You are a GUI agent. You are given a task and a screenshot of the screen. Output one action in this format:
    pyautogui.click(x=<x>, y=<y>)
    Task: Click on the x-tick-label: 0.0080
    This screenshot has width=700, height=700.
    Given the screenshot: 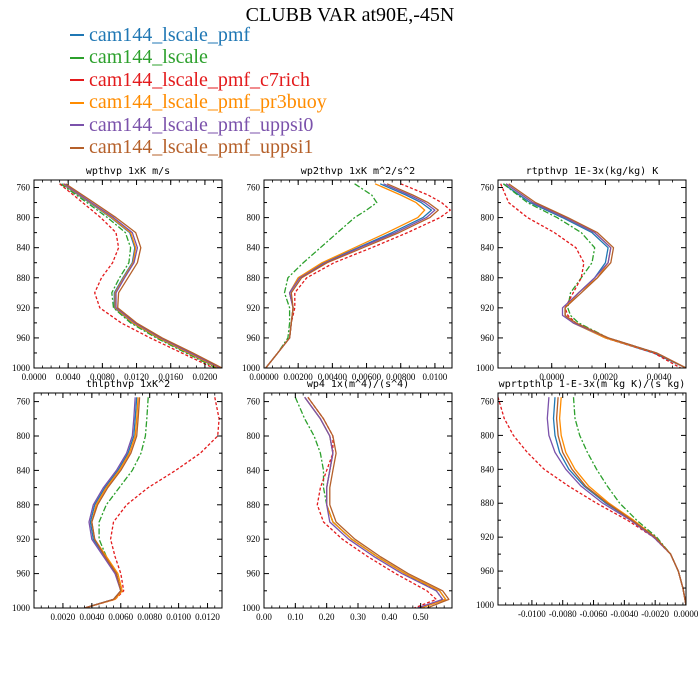 What is the action you would take?
    pyautogui.click(x=149, y=617)
    